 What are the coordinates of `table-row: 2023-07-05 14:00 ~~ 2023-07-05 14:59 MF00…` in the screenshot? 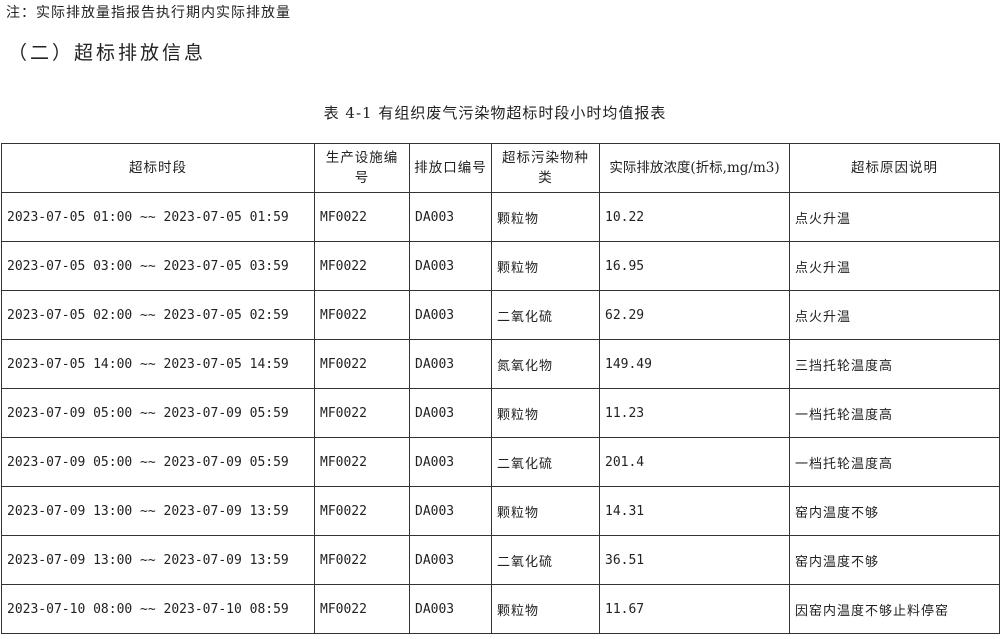 It's located at (500, 364).